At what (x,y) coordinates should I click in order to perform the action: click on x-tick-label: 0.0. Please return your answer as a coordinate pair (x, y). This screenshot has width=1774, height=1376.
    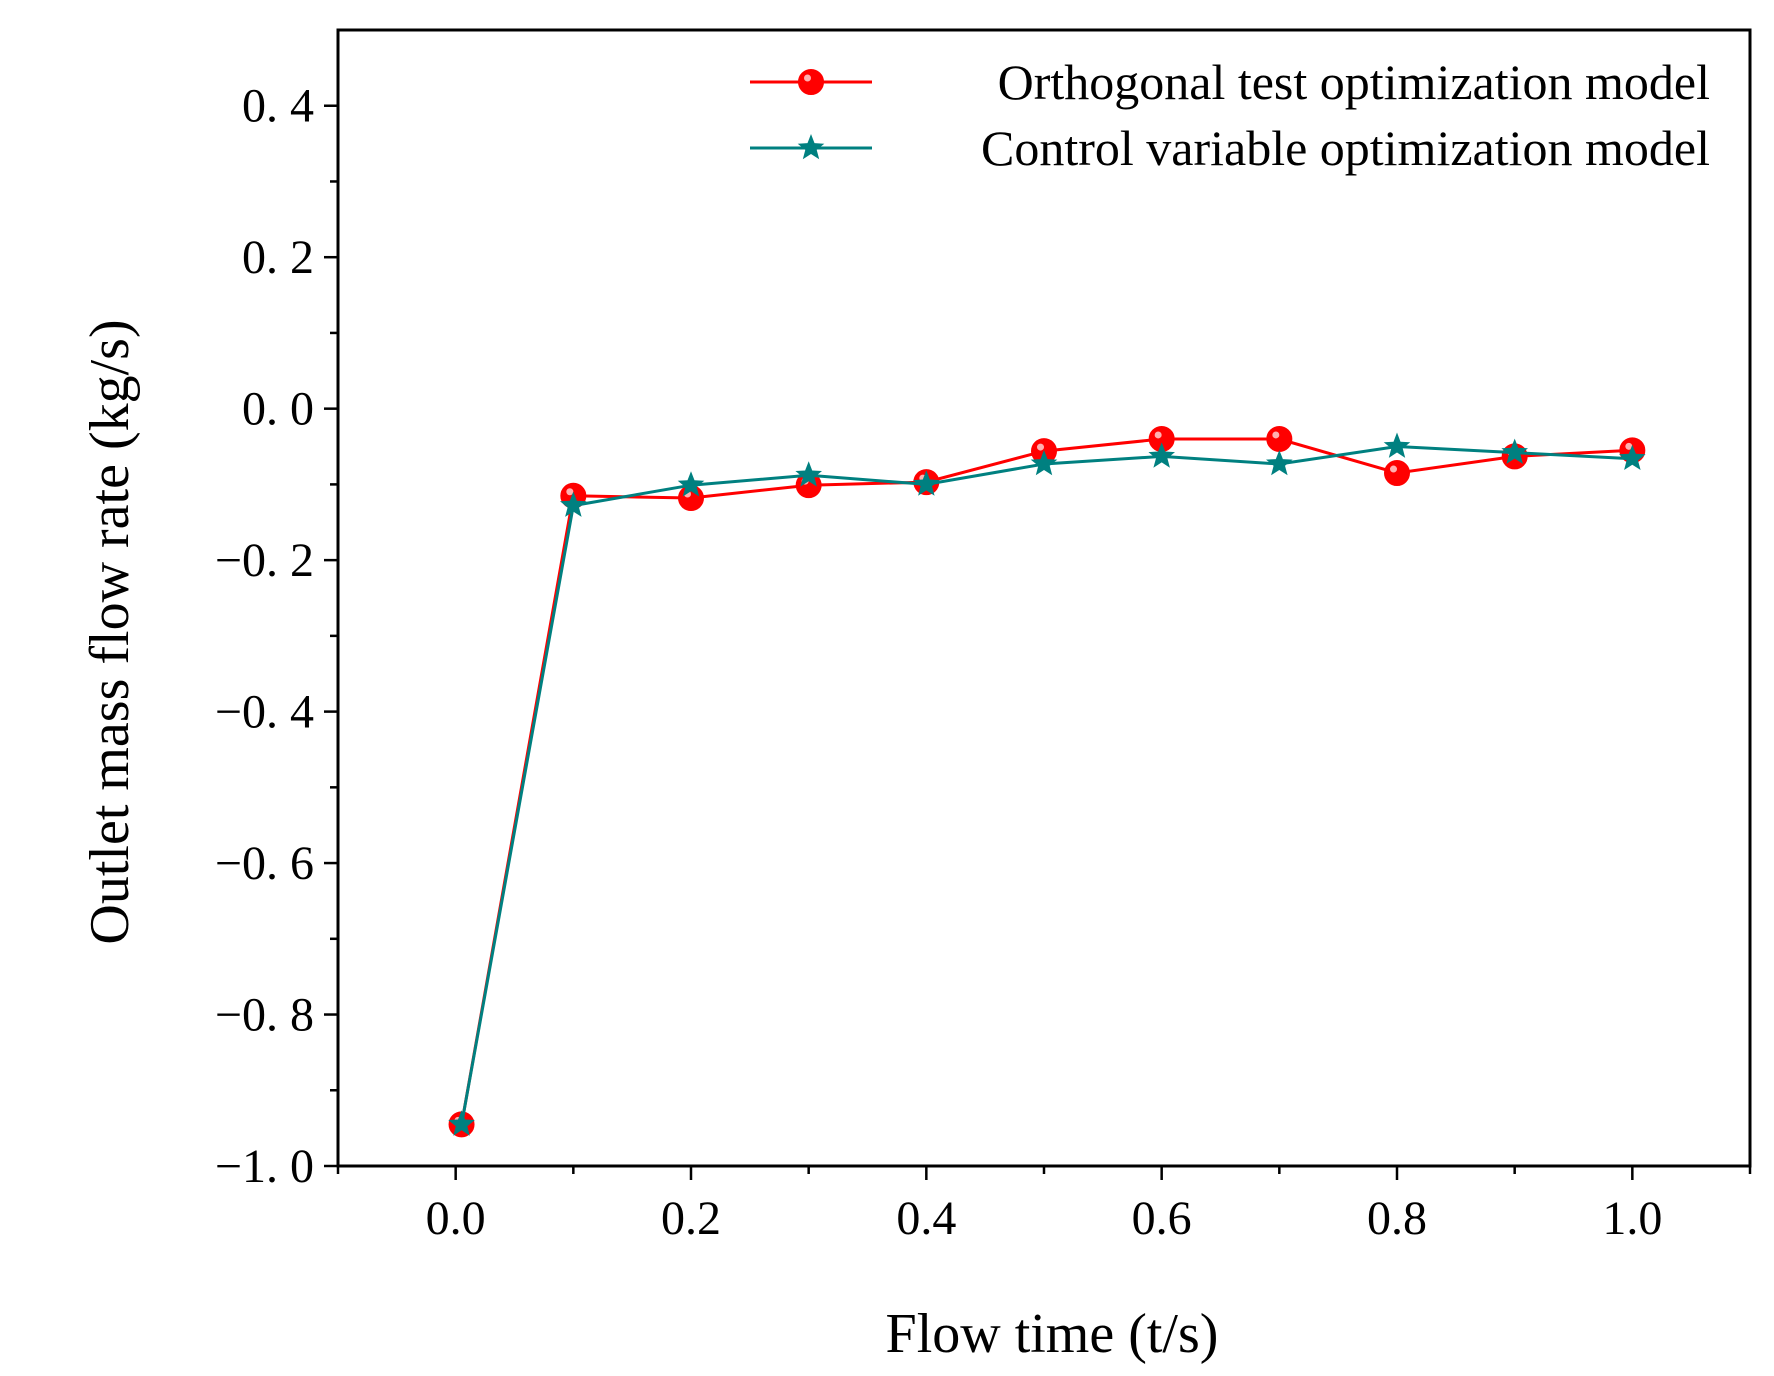
    Looking at the image, I should click on (456, 1218).